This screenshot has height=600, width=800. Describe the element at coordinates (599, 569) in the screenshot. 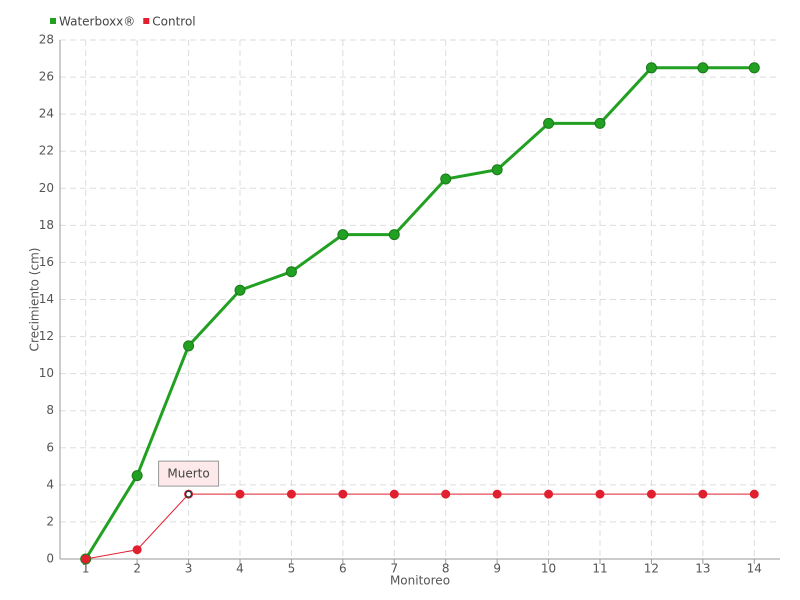

I see `x-tick-label: 11` at that location.